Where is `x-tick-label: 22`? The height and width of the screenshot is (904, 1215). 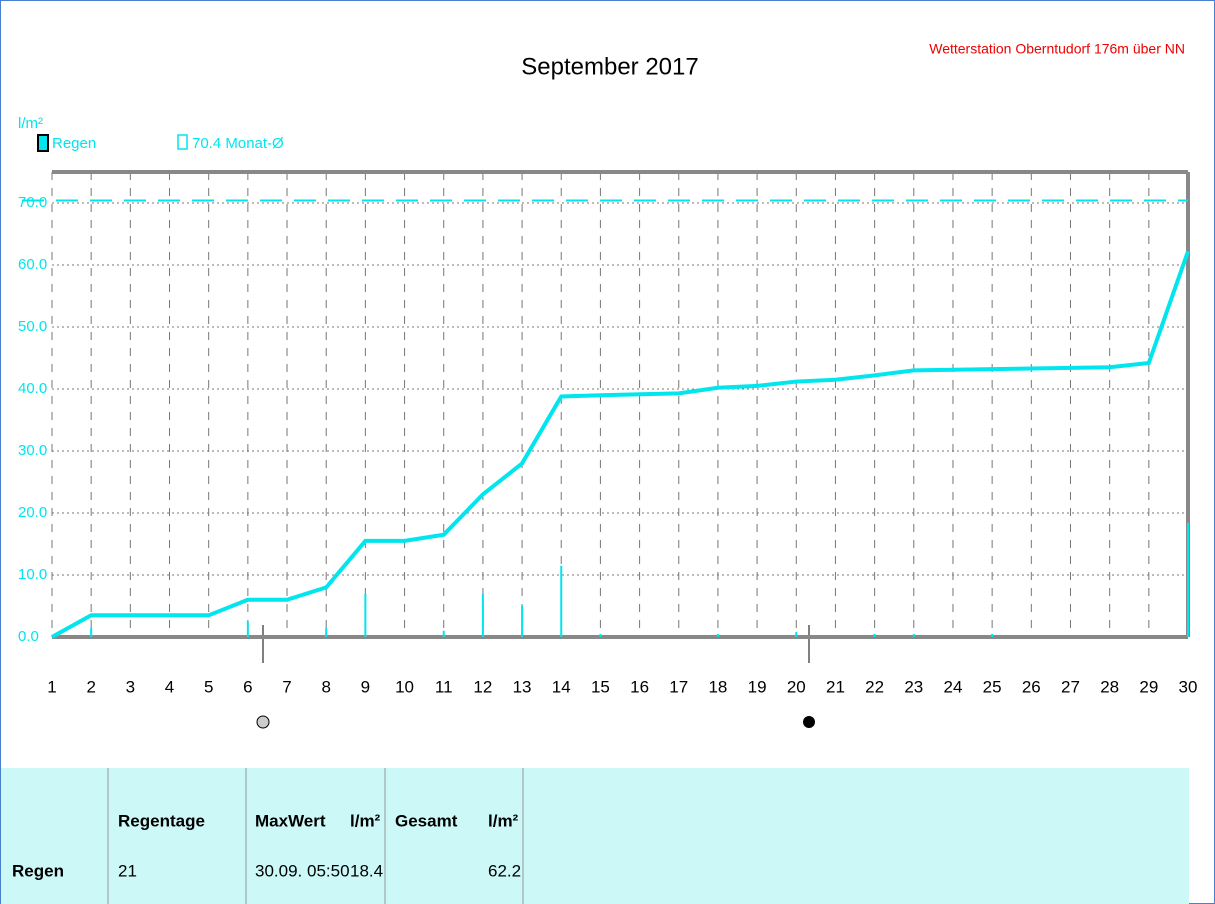
x-tick-label: 22 is located at coordinates (874, 686).